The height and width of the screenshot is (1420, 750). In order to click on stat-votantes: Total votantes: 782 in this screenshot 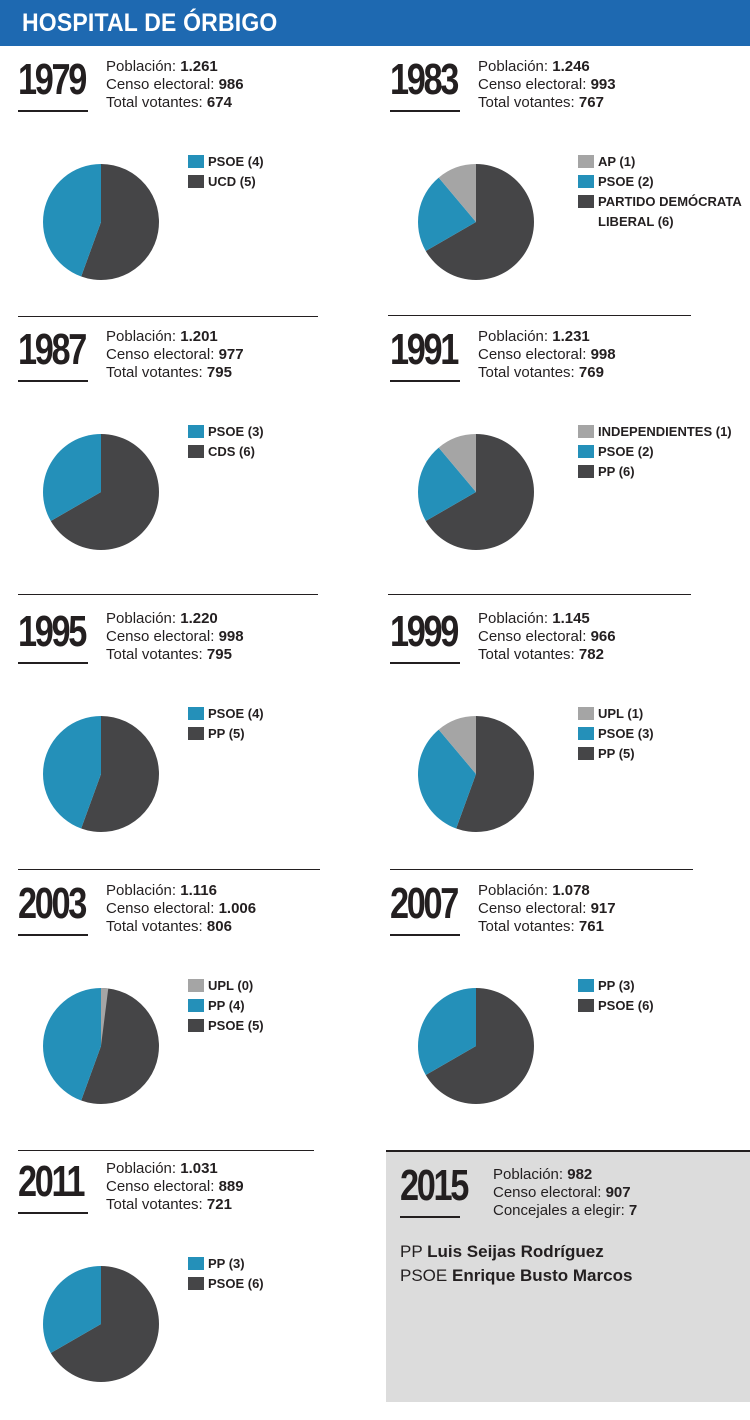, I will do `click(541, 654)`.